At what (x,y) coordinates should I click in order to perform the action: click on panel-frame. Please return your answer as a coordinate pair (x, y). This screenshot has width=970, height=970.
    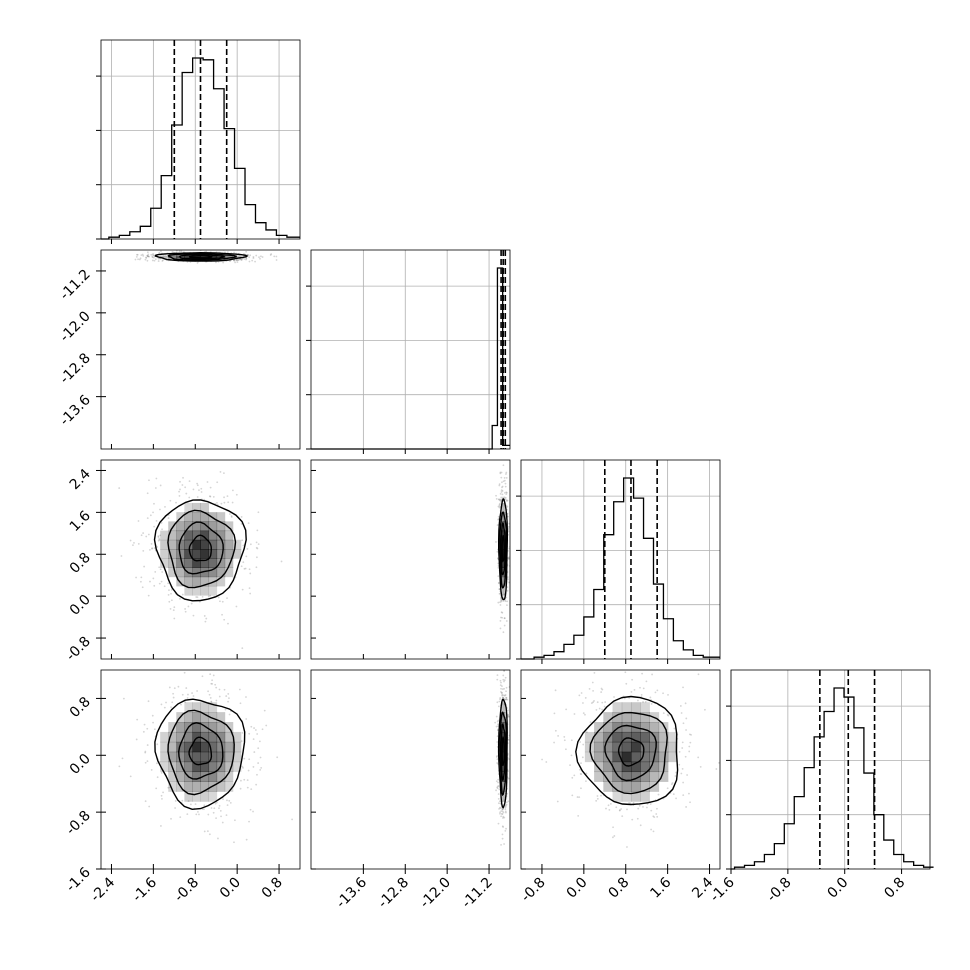
    Looking at the image, I should click on (200, 559).